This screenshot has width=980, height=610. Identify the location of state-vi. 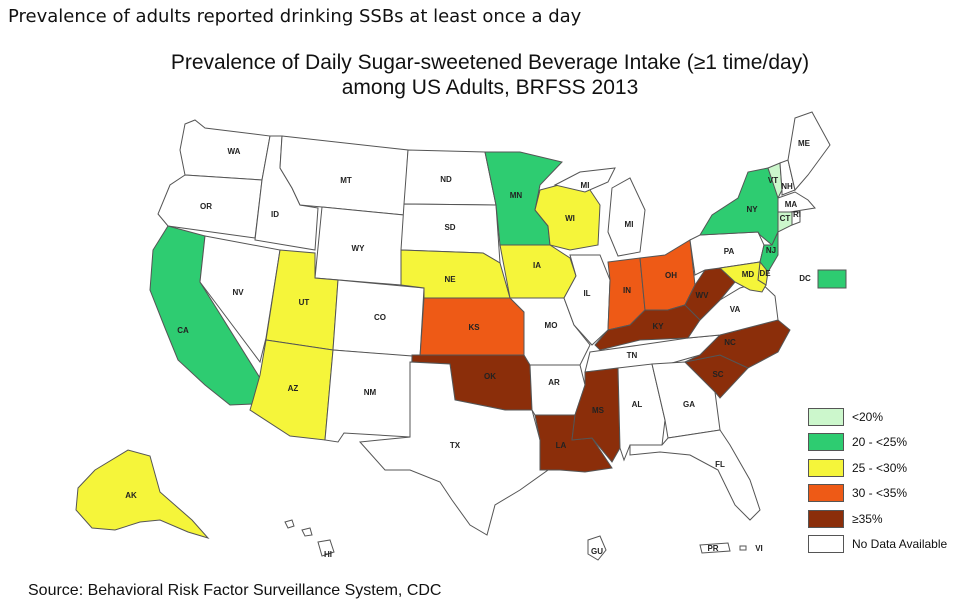
(743, 548).